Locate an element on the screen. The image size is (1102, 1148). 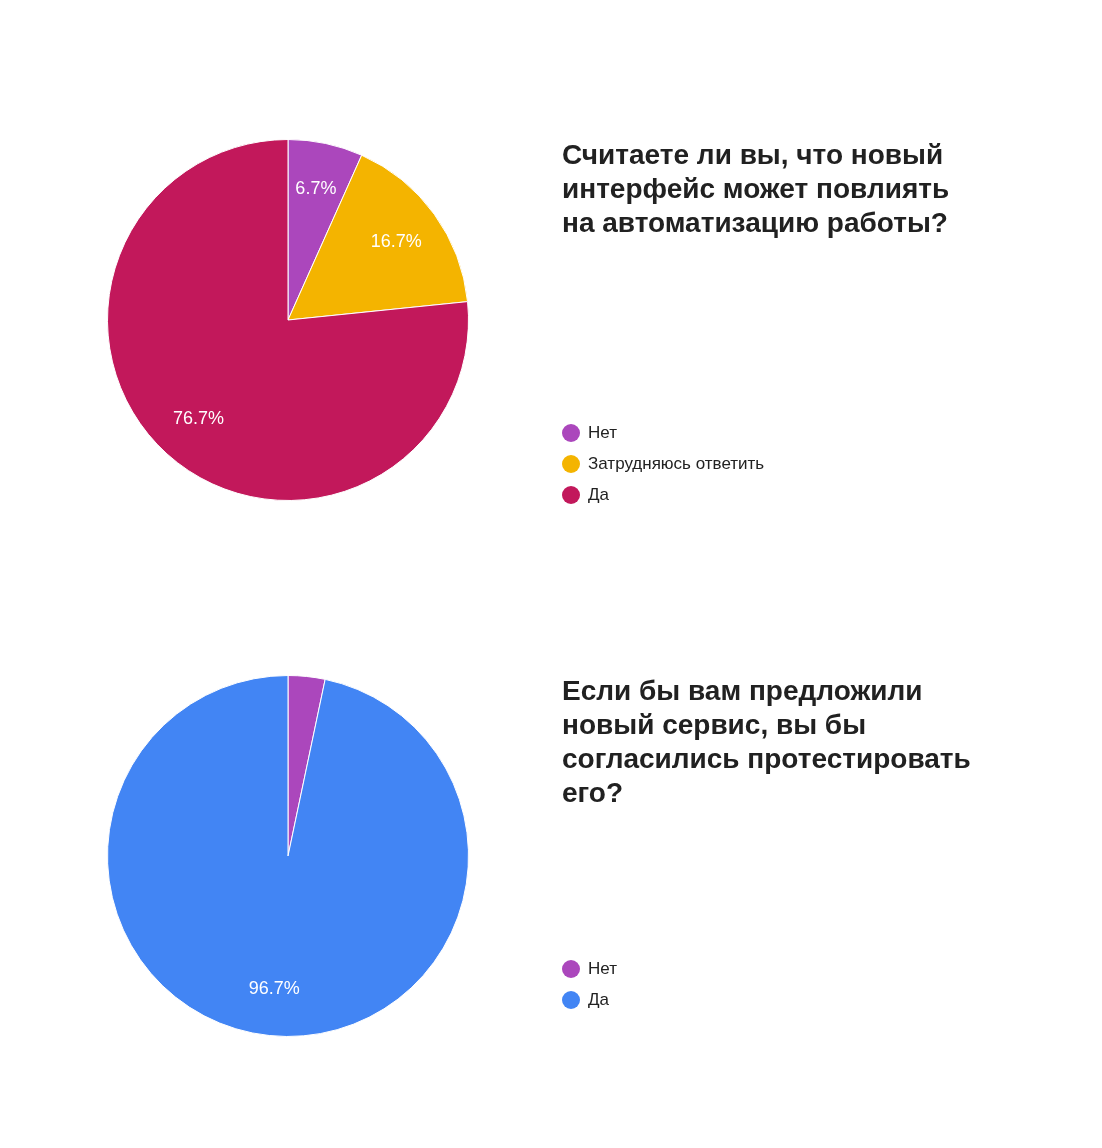
data-label: 76.7% is located at coordinates (198, 418).